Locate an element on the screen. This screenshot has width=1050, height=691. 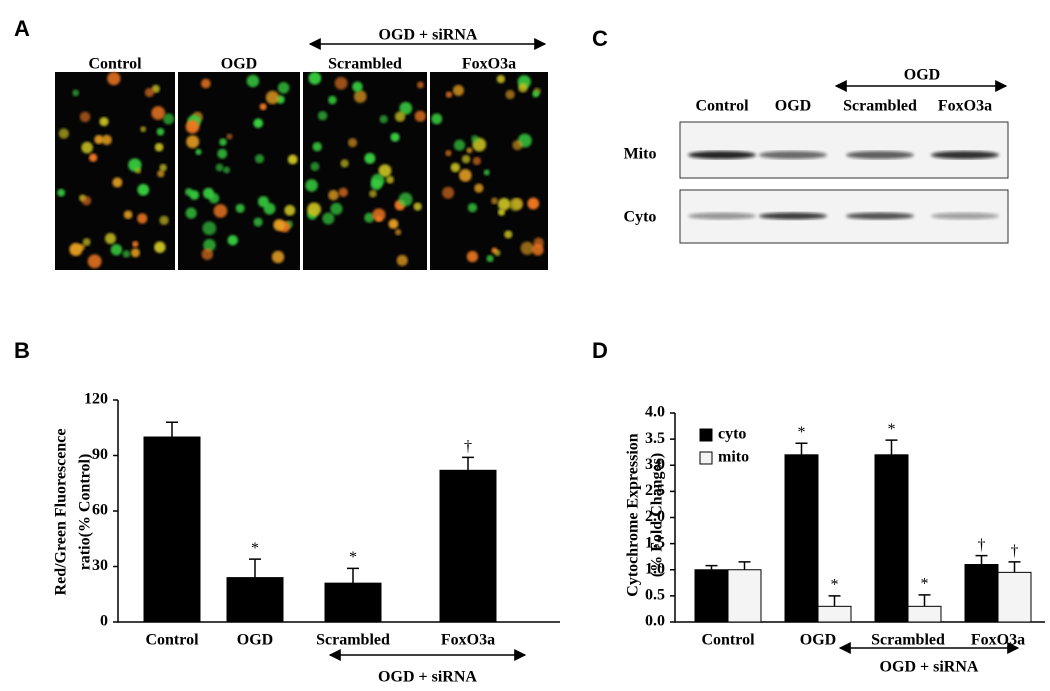
panel-label: D is located at coordinates (600, 350).